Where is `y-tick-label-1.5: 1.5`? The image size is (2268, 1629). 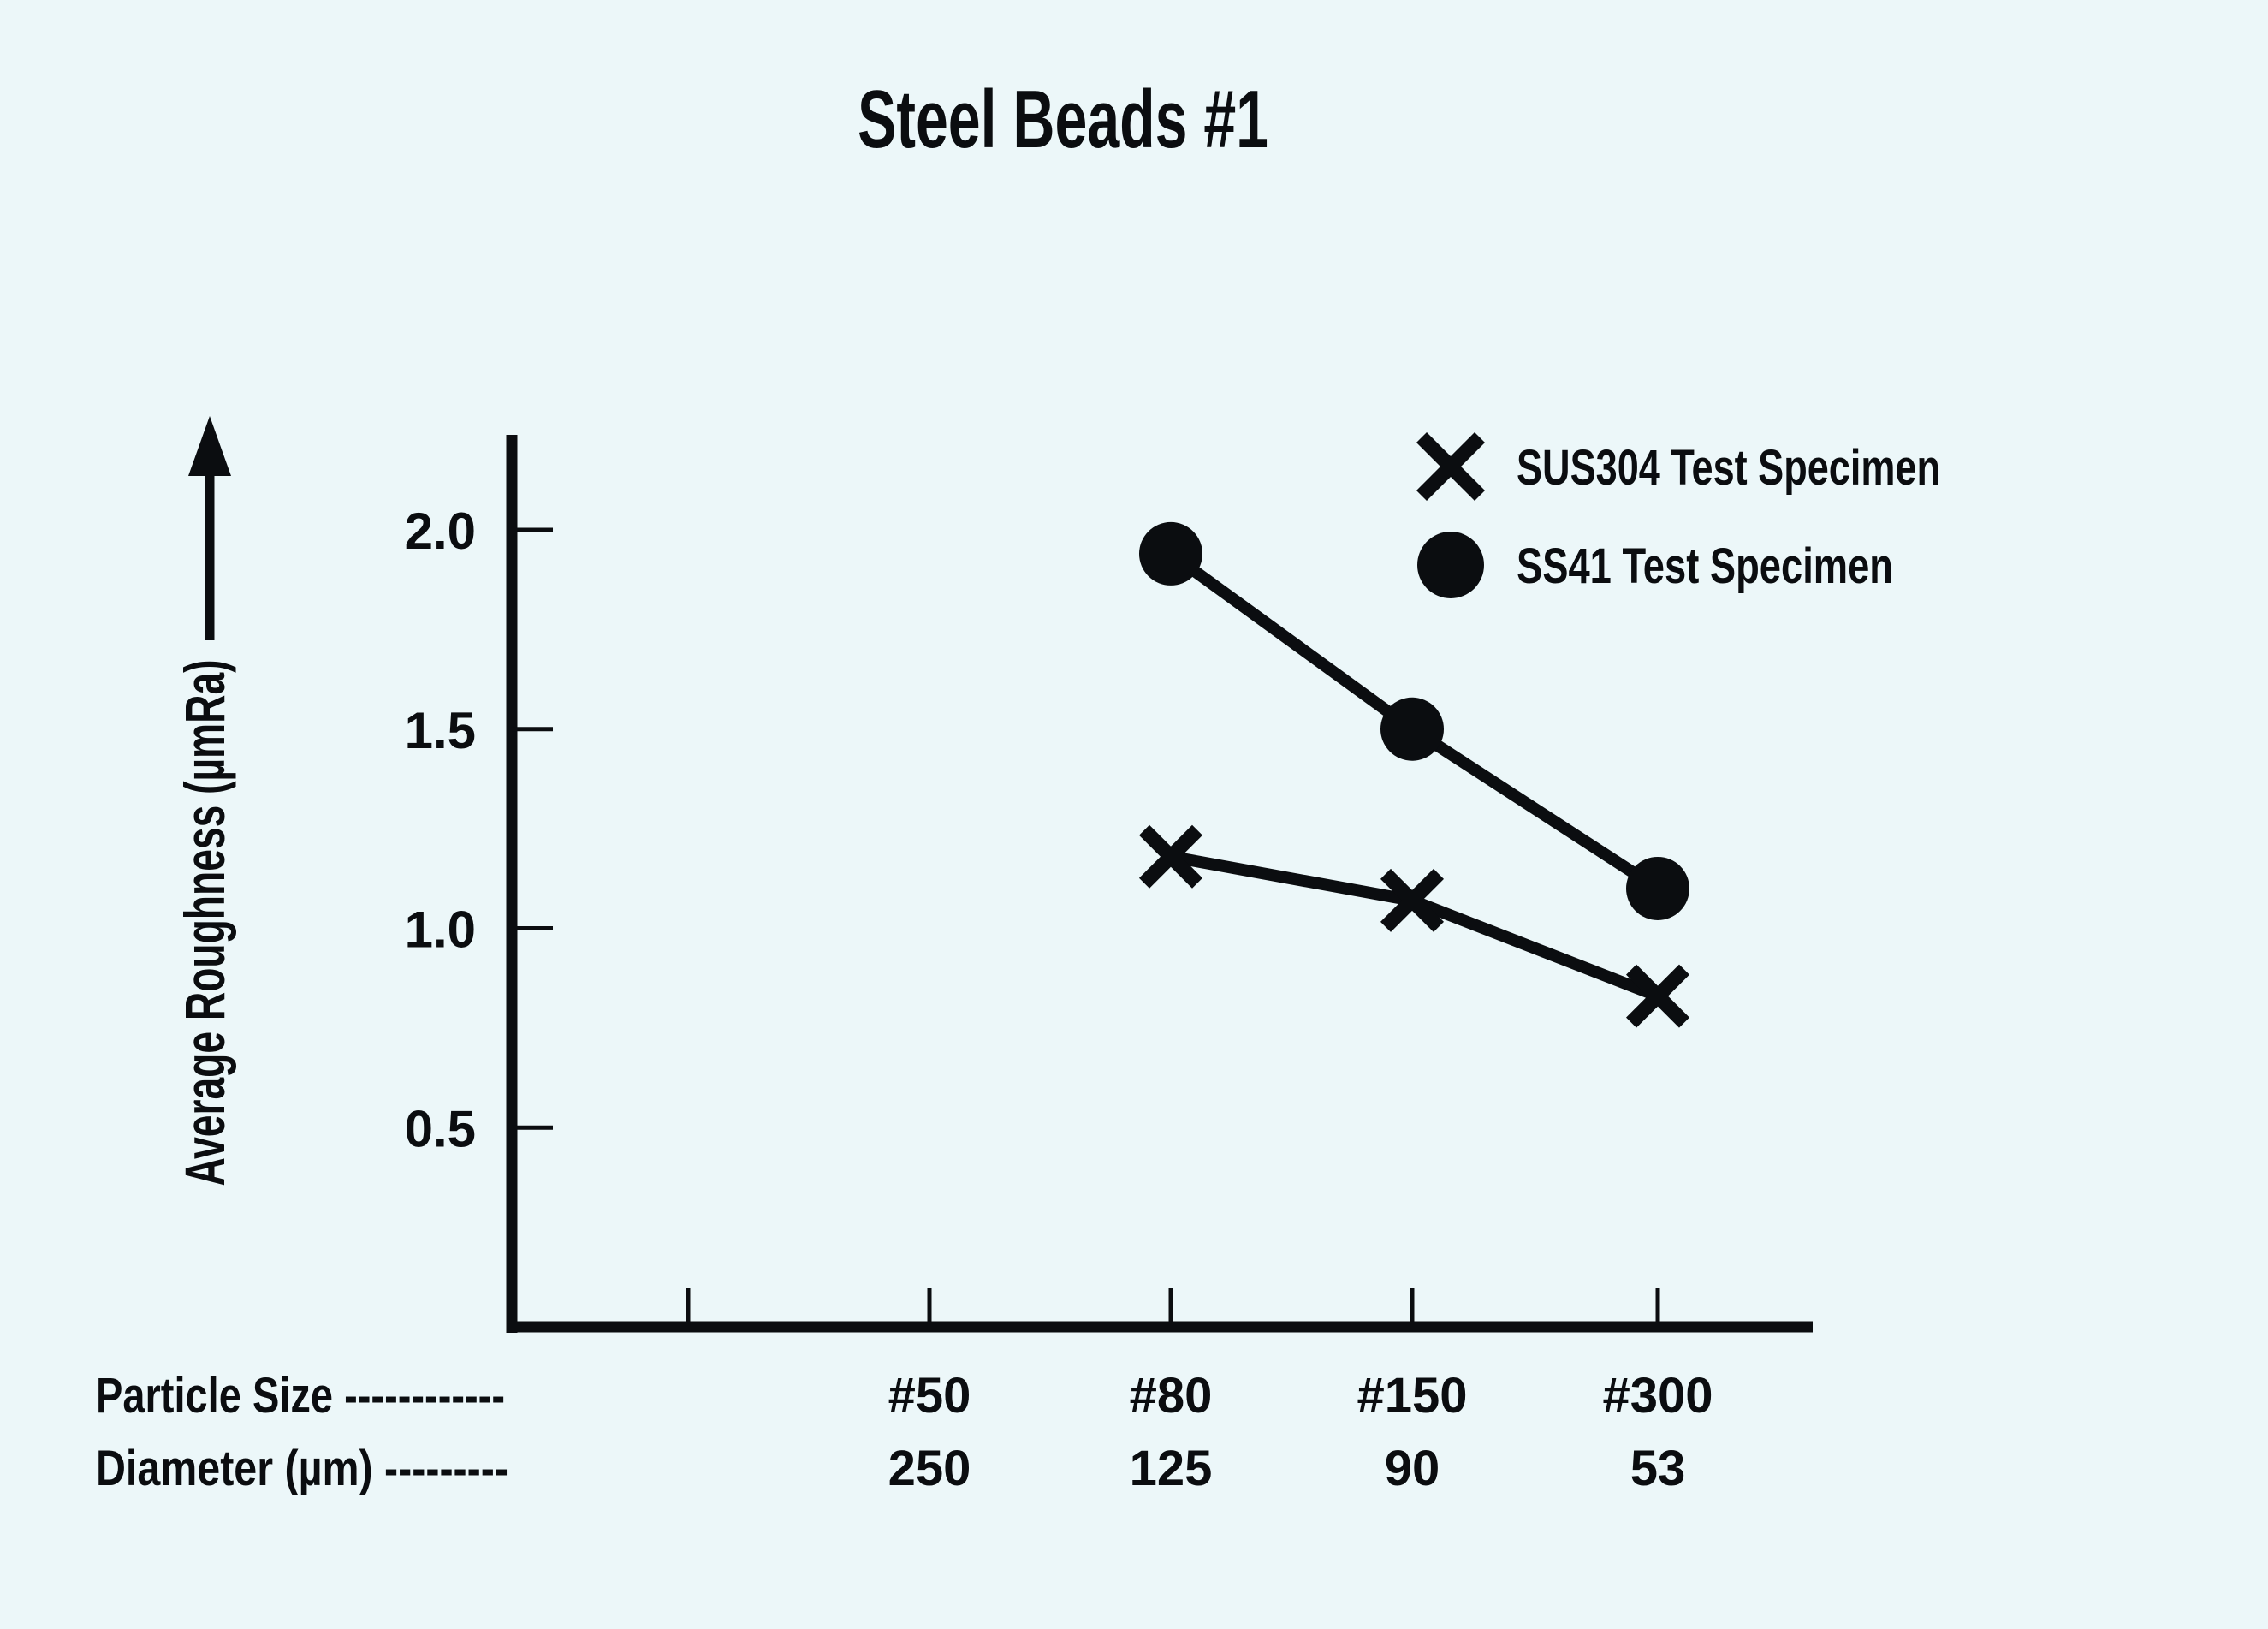
y-tick-label-1.5: 1.5 is located at coordinates (440, 730).